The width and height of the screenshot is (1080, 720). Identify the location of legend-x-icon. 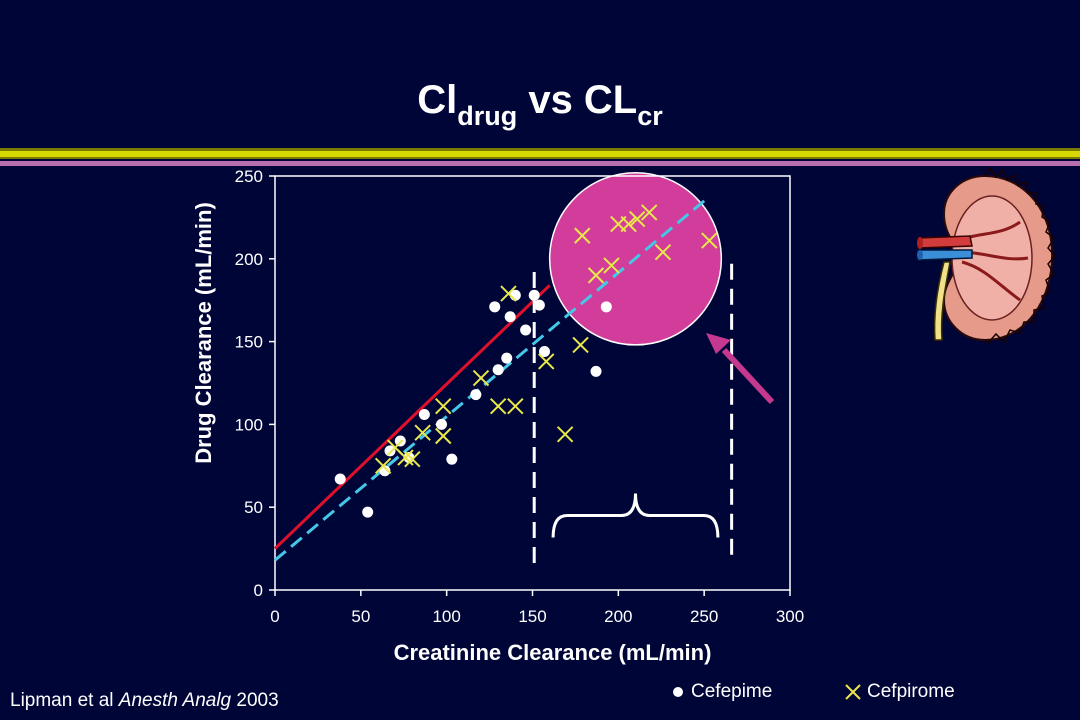
(853, 692).